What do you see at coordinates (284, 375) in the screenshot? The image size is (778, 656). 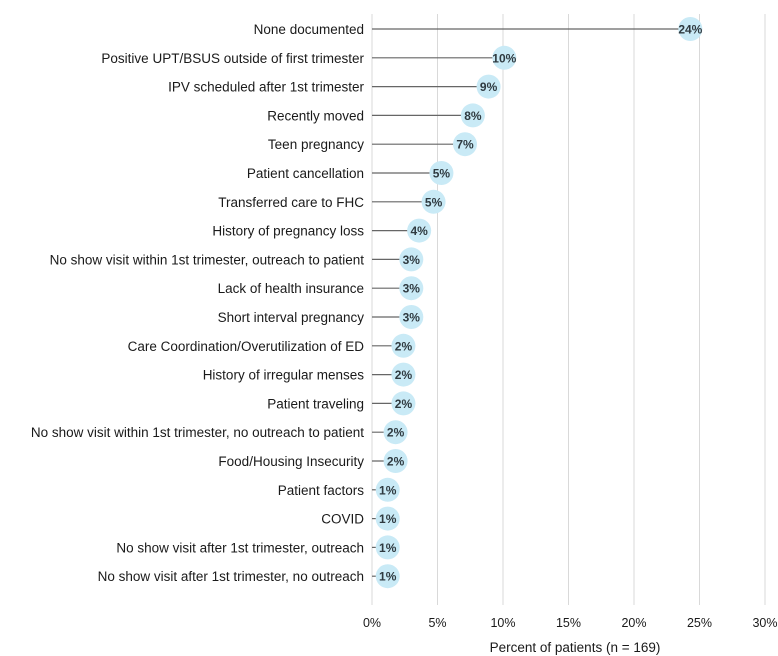 I see `category-label: History of irregular menses` at bounding box center [284, 375].